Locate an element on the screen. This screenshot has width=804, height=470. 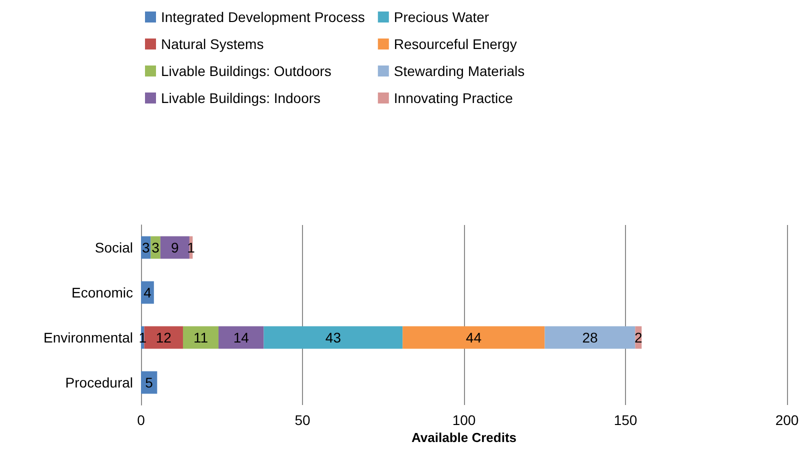
data-label: 2 is located at coordinates (638, 338).